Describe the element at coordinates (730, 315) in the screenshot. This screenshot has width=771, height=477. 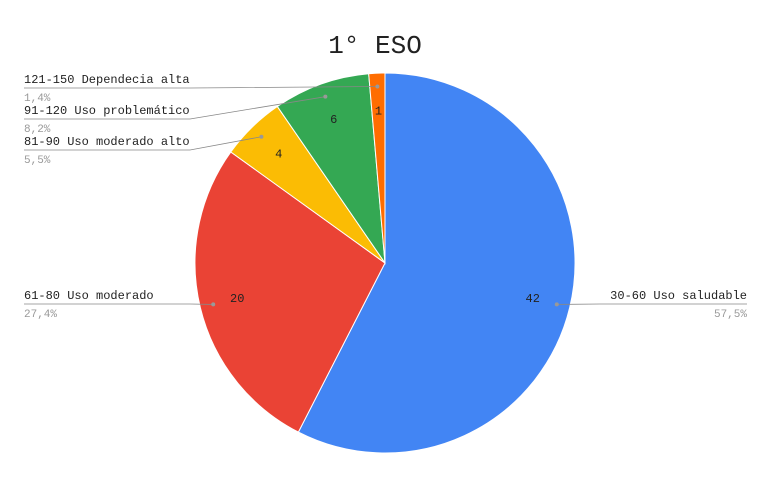
I see `percent-label: 57,5%` at that location.